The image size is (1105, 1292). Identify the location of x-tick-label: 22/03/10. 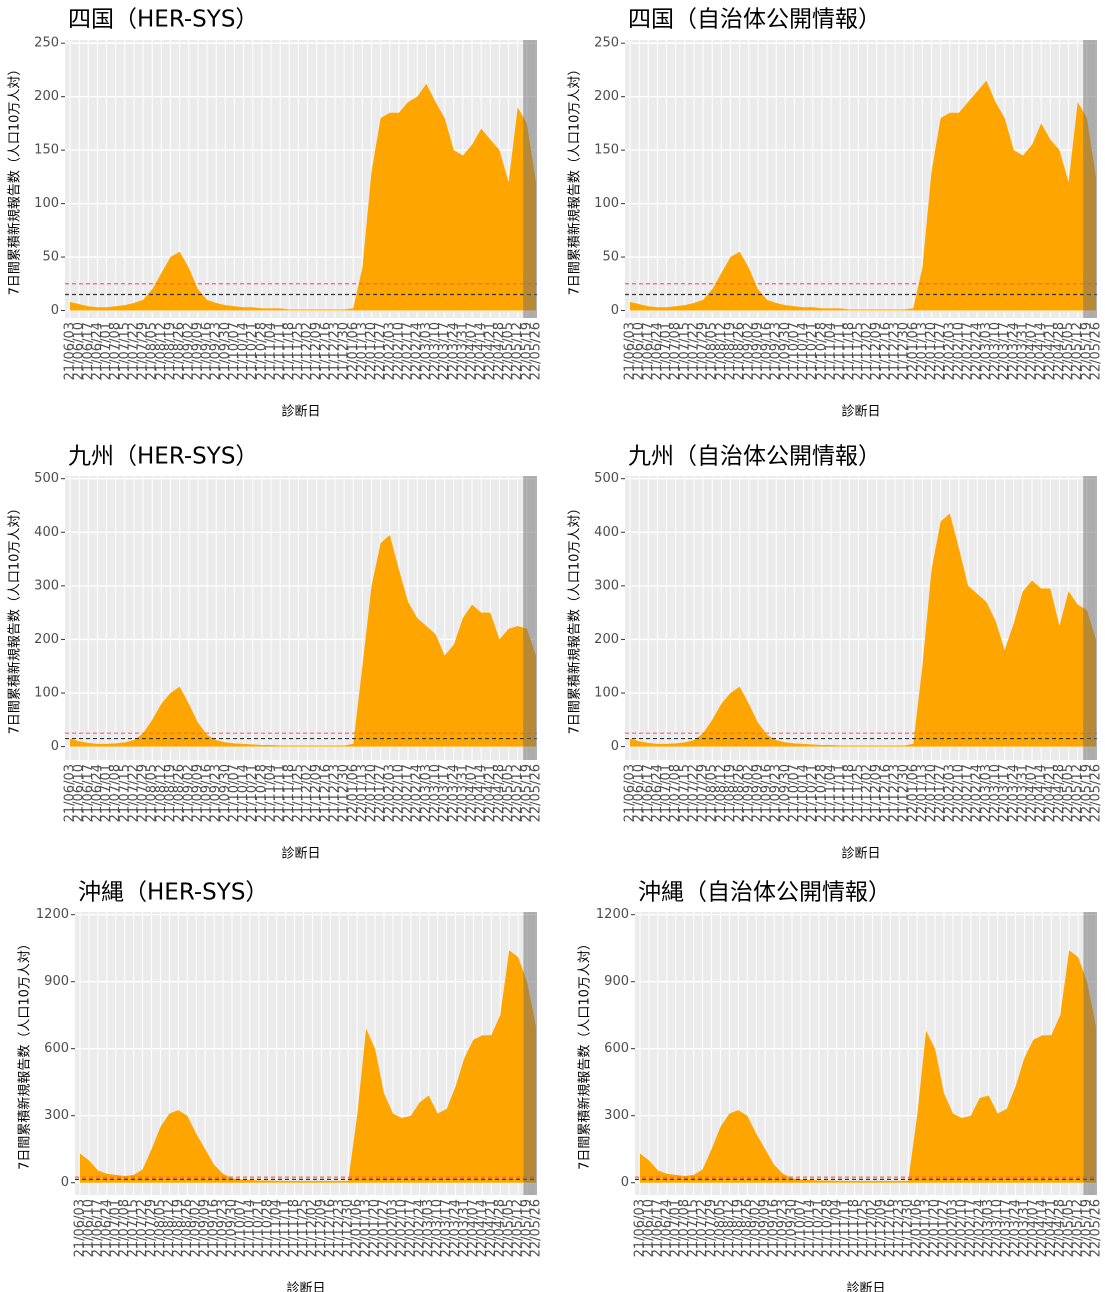
(435, 351).